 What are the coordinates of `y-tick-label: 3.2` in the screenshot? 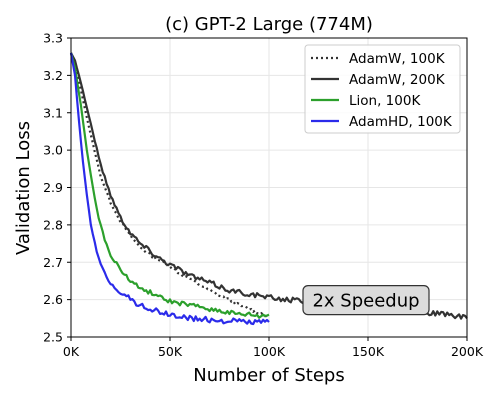 It's located at (53, 75).